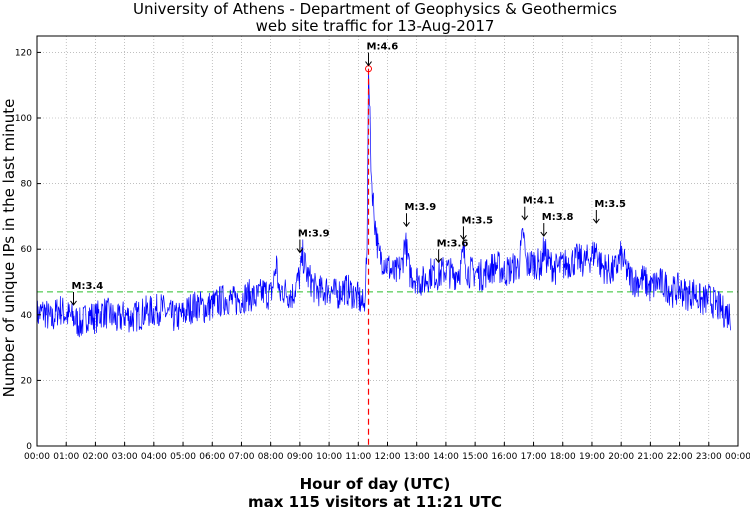 The image size is (750, 511). I want to click on max-visitors-note: max 115 visitors at 11:21 UTC, so click(375, 502).